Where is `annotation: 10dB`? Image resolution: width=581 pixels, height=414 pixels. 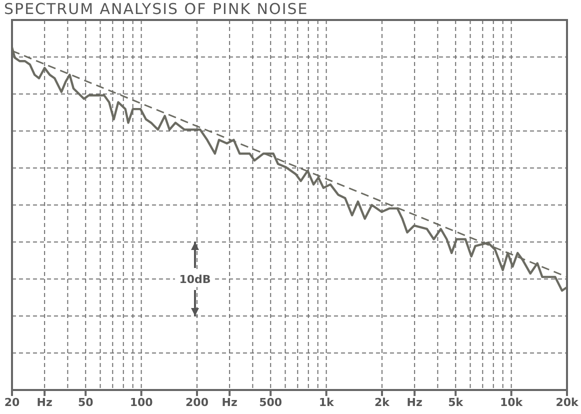 annotation: 10dB is located at coordinates (195, 279).